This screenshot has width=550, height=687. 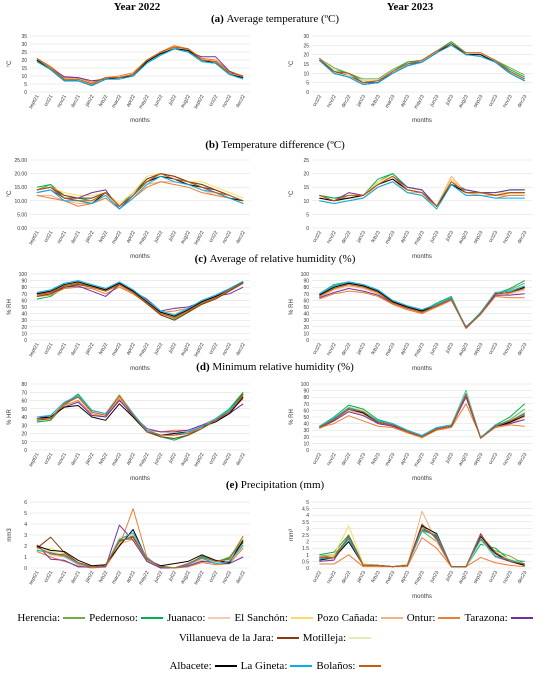 I want to click on y-tick-label: 80, so click(x=24, y=385).